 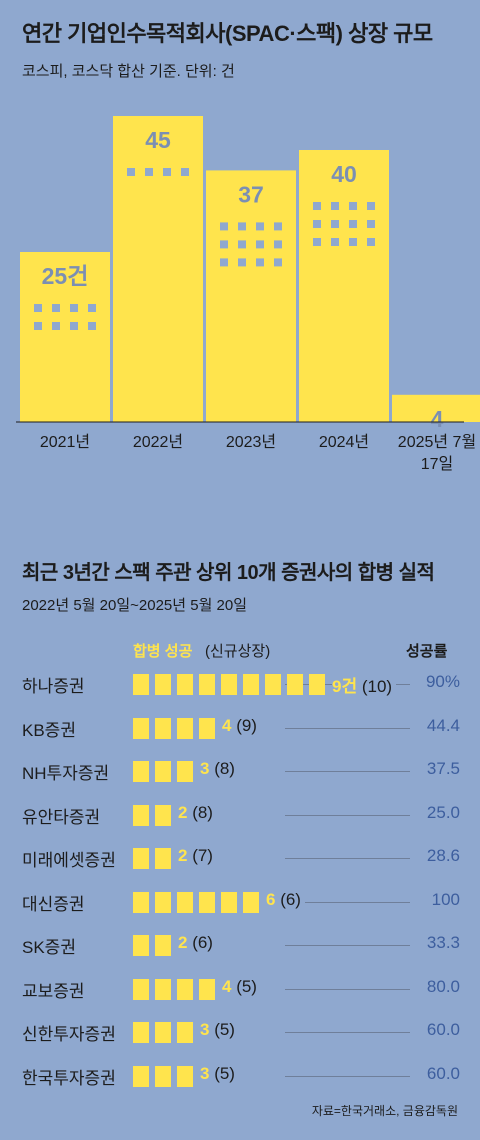 I want to click on success-count-label: 4, so click(x=227, y=986).